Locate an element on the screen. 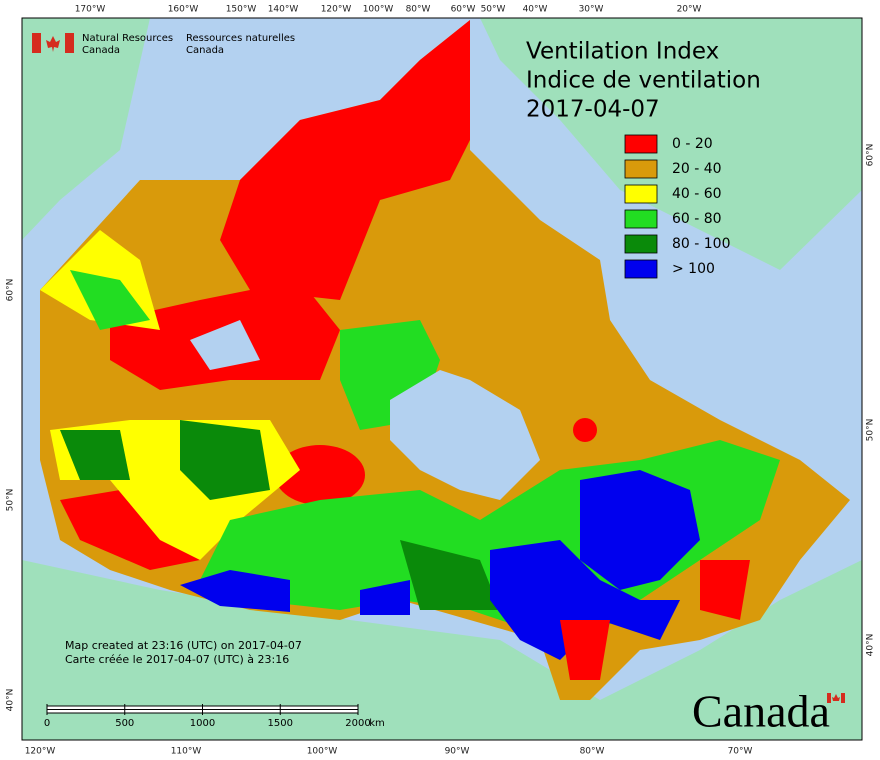 The width and height of the screenshot is (880, 760). flag-bar-left is located at coordinates (36, 43).